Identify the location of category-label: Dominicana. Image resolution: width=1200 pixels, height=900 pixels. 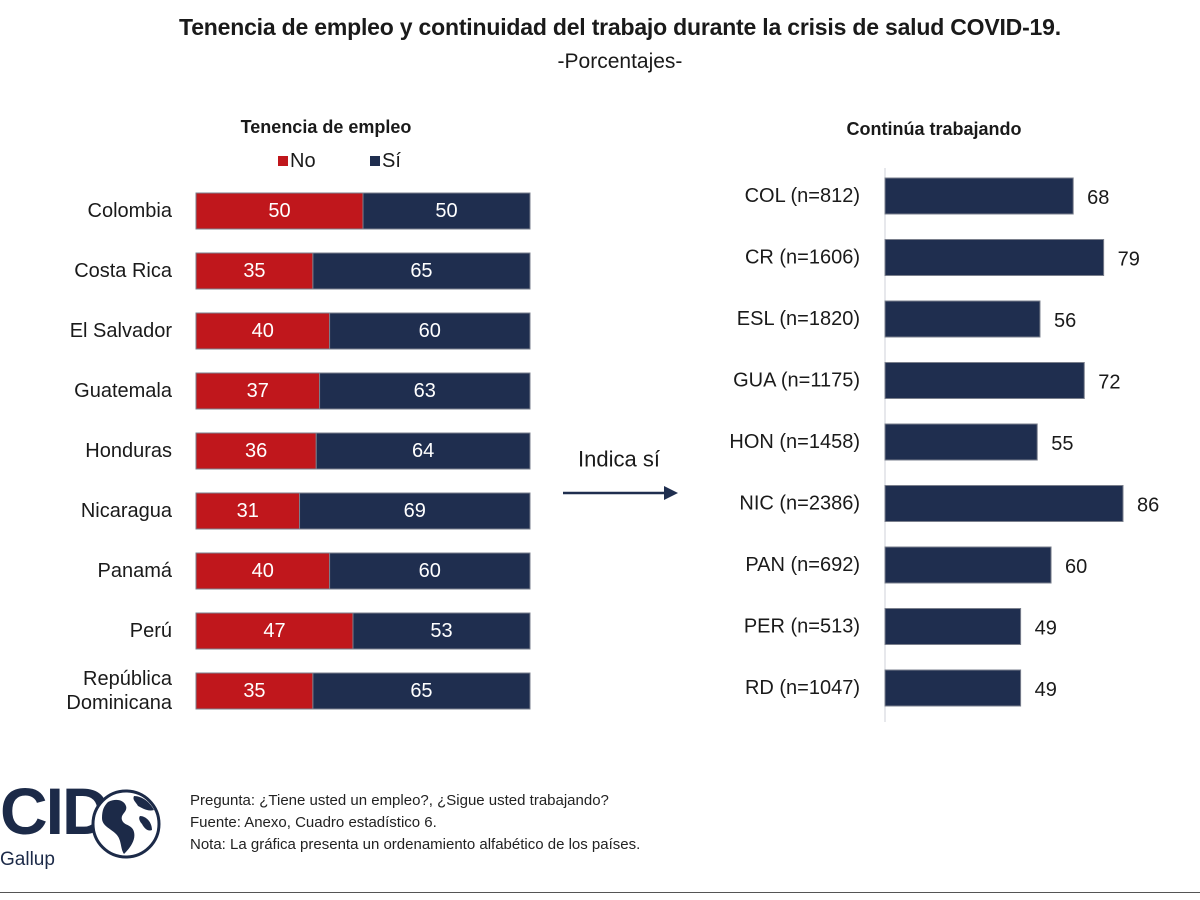
(119, 703).